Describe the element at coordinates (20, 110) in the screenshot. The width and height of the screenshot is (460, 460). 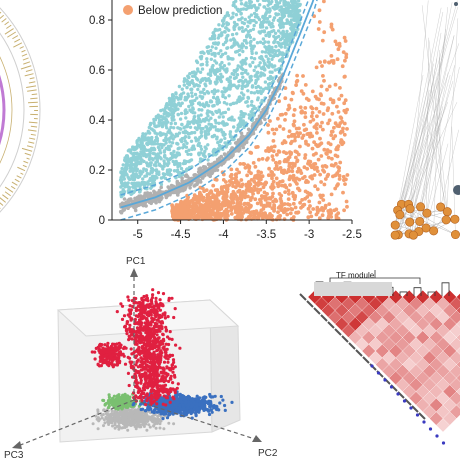
I see `circos-plot` at that location.